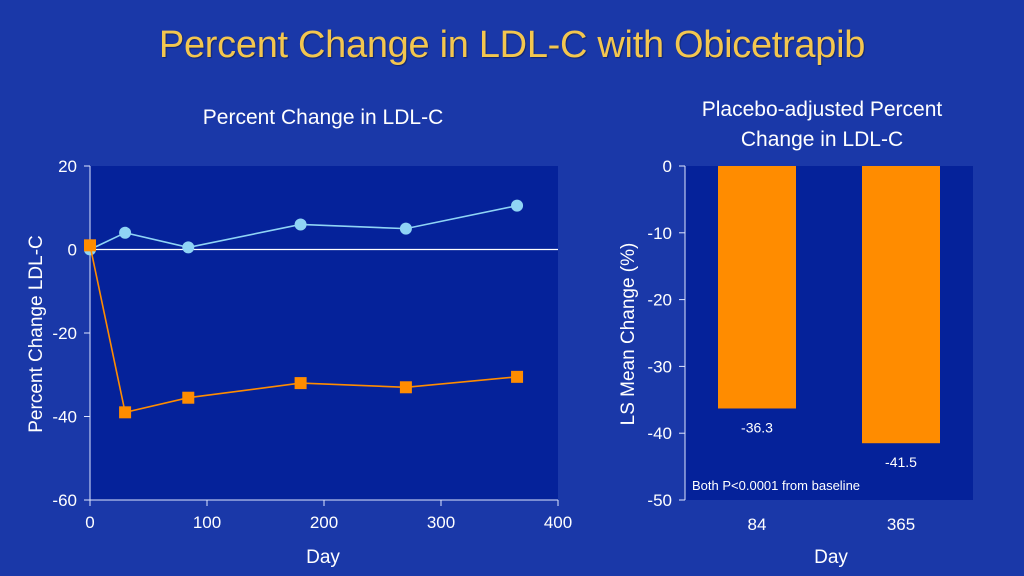 Image resolution: width=1024 pixels, height=576 pixels. What do you see at coordinates (659, 433) in the screenshot?
I see `bar-y-tick-label: -40` at bounding box center [659, 433].